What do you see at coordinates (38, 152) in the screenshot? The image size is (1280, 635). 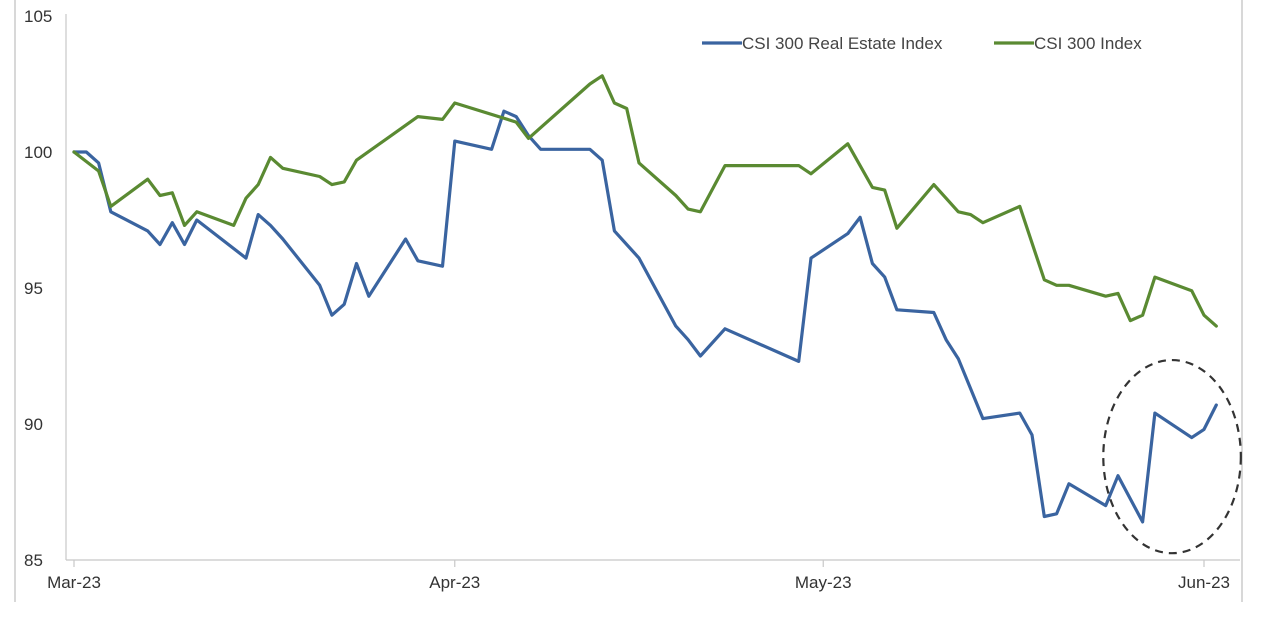 I see `y-tick-label: 100` at bounding box center [38, 152].